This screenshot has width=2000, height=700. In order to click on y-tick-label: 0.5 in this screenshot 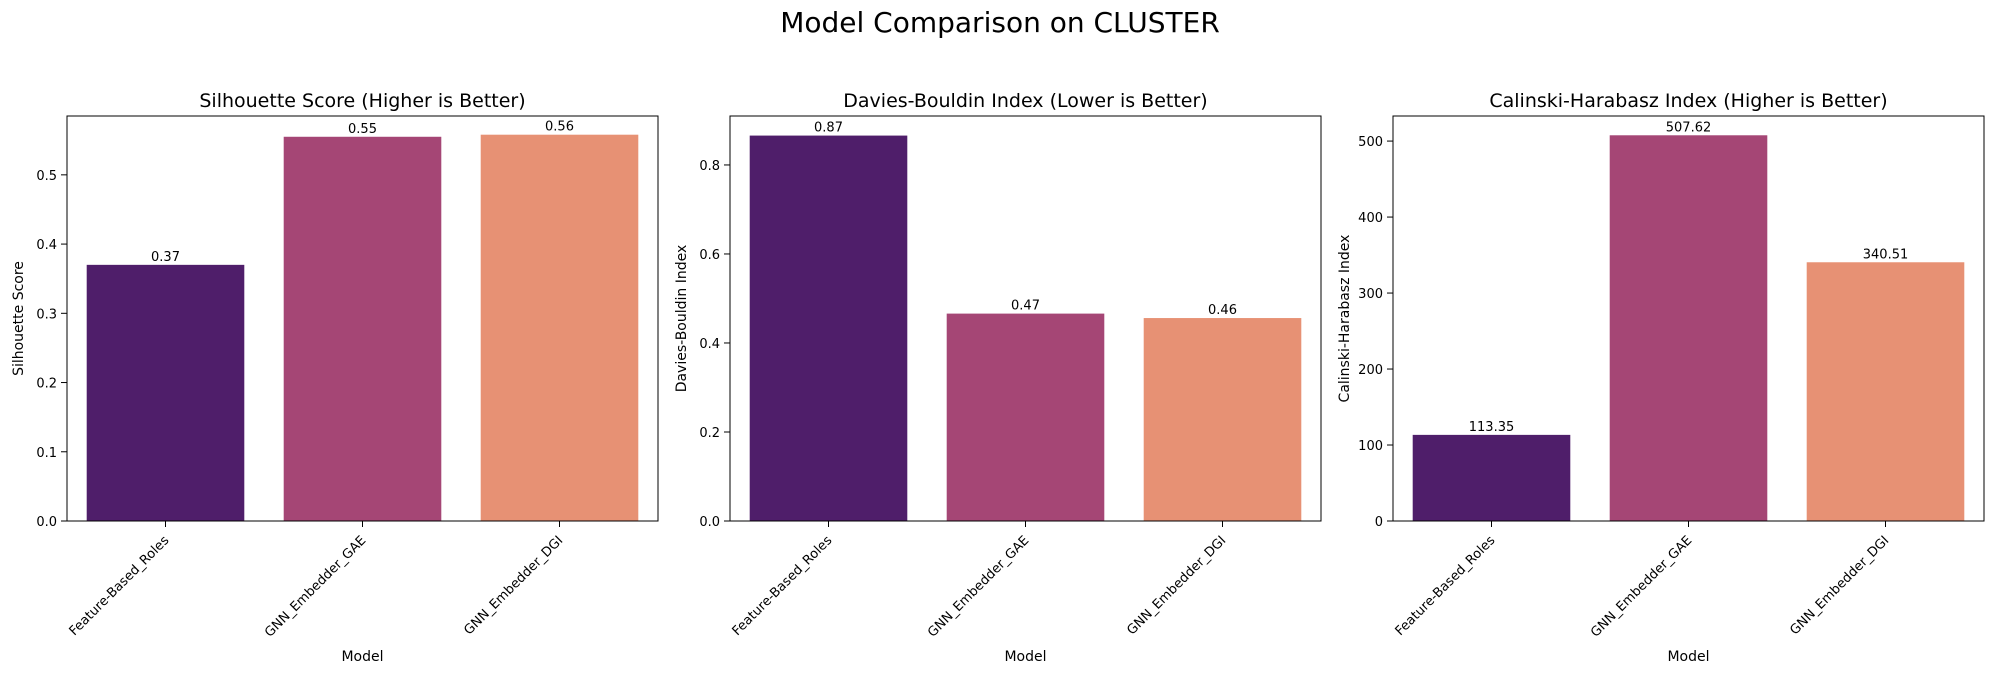, I will do `click(46, 176)`.